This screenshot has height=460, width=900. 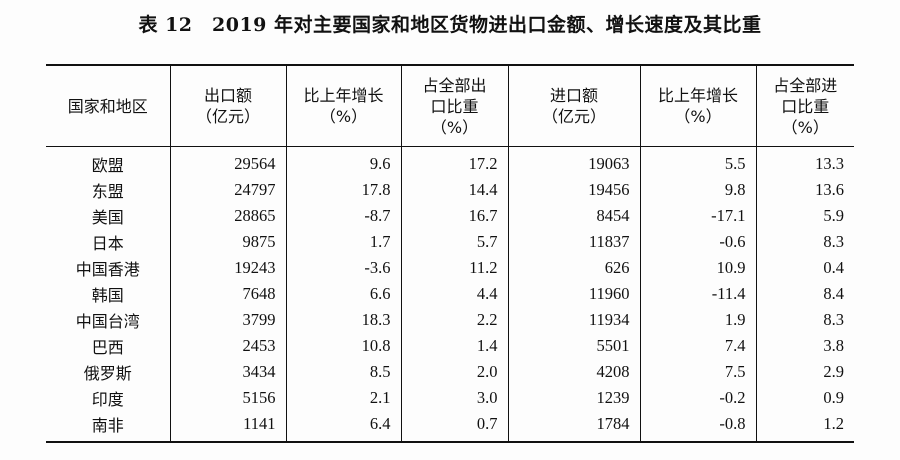 I want to click on value-cell: 8.4, so click(x=804, y=294).